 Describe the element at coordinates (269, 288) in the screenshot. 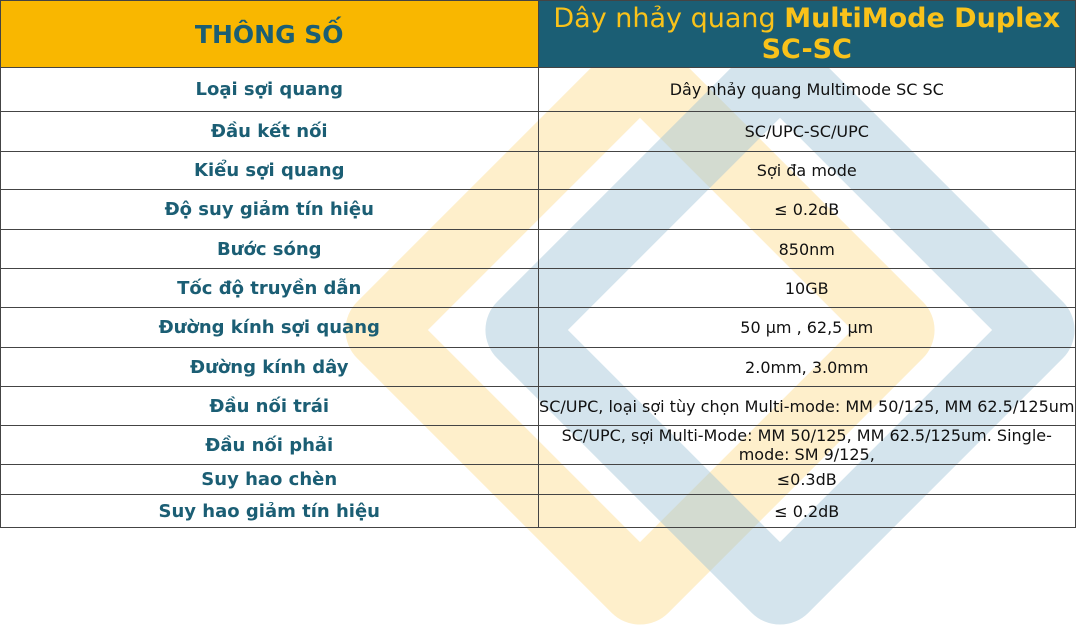

I see `row-label: Tốc độ truyền dẫn` at that location.